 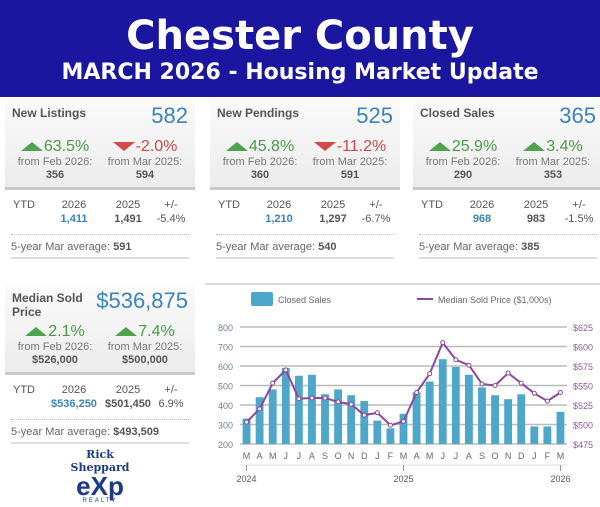 I want to click on change-value: 353, so click(x=553, y=175).